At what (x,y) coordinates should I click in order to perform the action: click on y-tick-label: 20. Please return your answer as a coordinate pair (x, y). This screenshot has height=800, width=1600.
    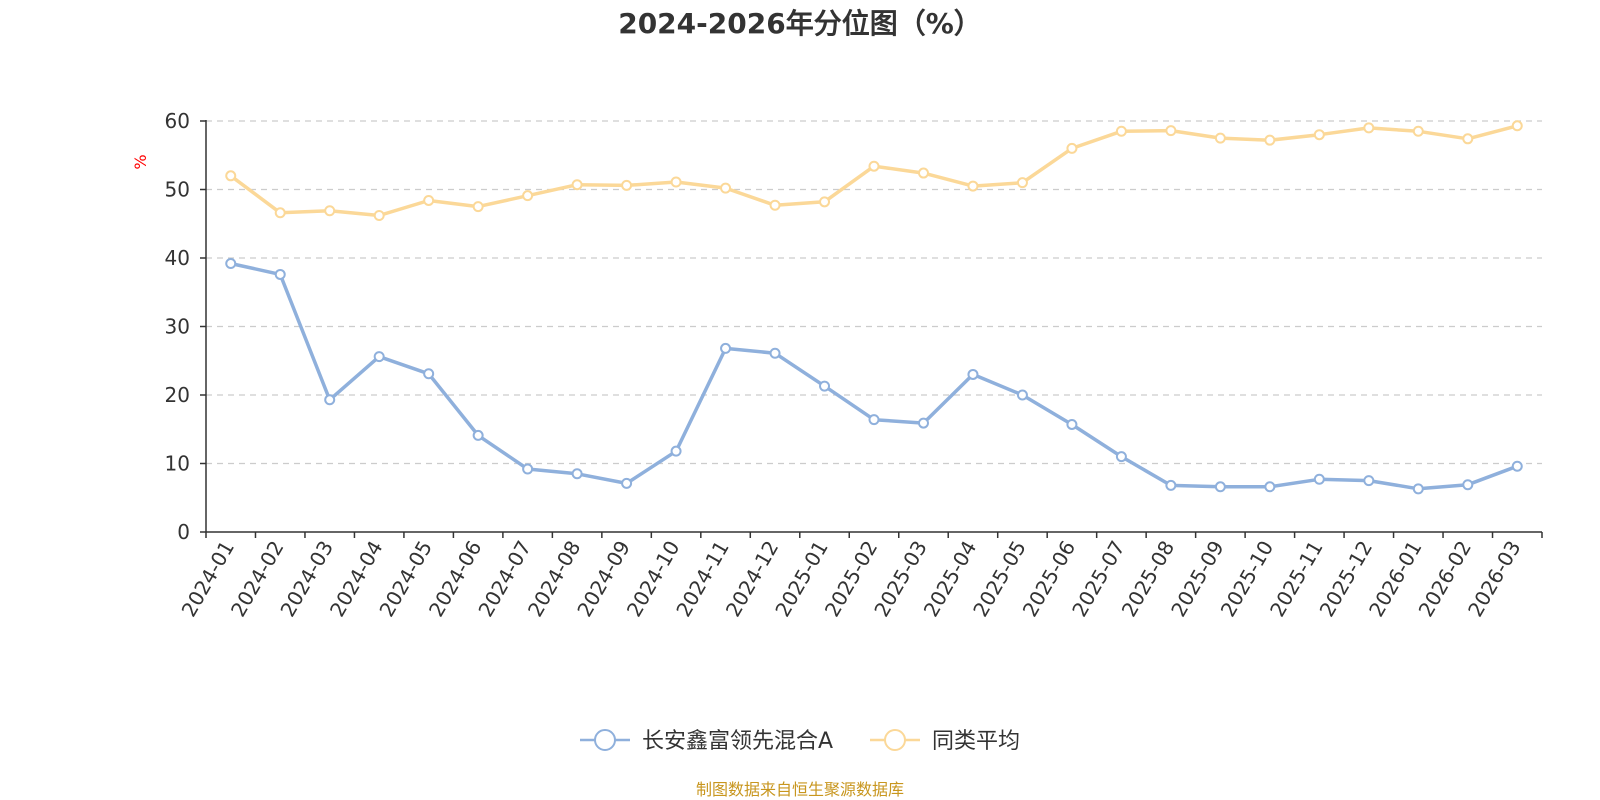
    Looking at the image, I should click on (177, 395).